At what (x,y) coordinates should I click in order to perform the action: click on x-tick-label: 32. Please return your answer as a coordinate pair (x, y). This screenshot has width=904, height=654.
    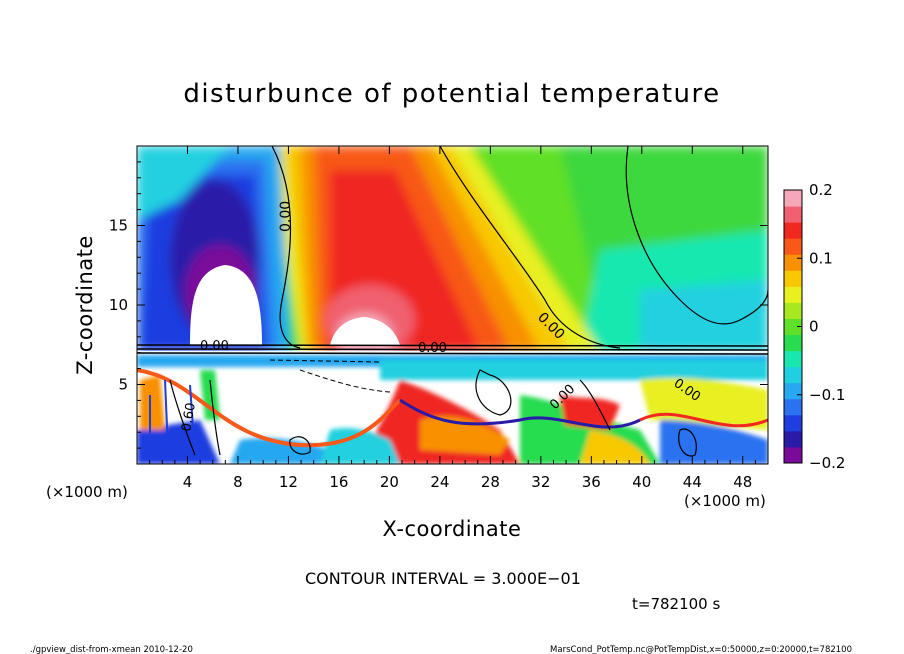
    Looking at the image, I should click on (540, 482).